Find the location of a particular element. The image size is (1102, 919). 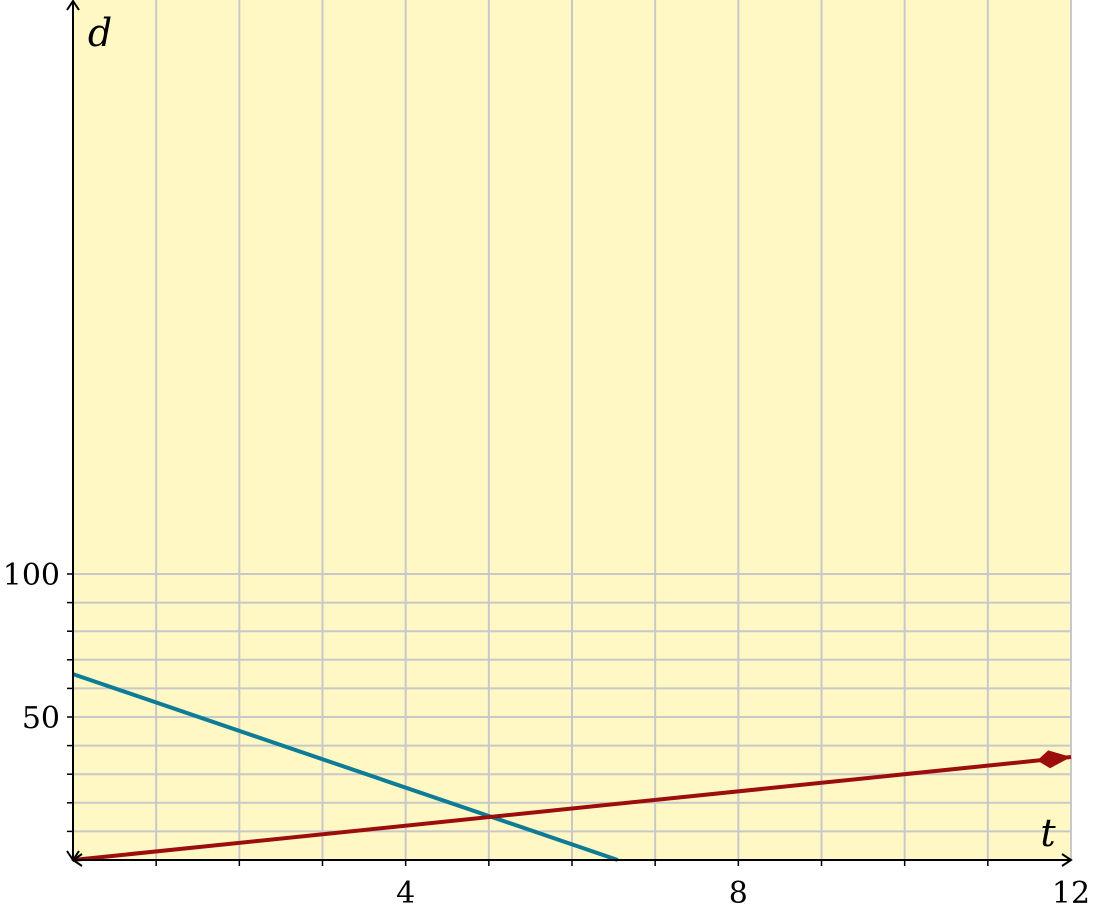

y-axis-arrow-down is located at coordinates (73, 856).